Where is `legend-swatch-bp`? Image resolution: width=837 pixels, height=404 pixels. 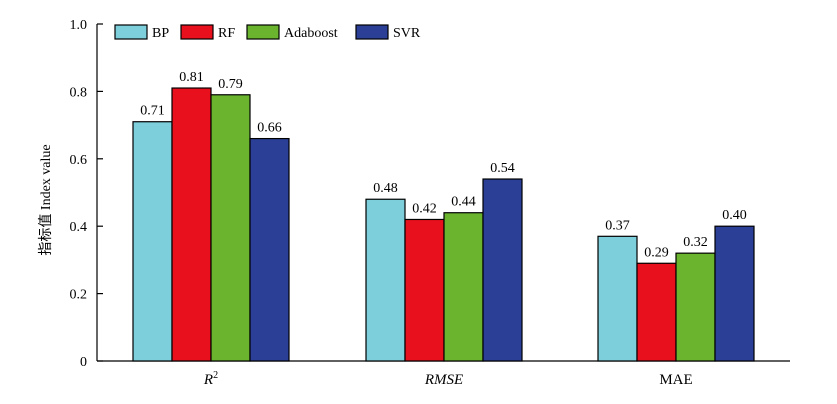 legend-swatch-bp is located at coordinates (131, 32).